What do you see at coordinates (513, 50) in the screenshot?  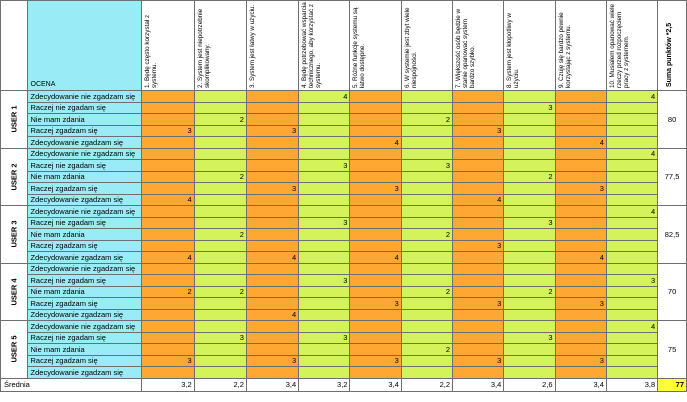 I see `question-text: 8. System jest kłopotliwy w użyciu.` at bounding box center [513, 50].